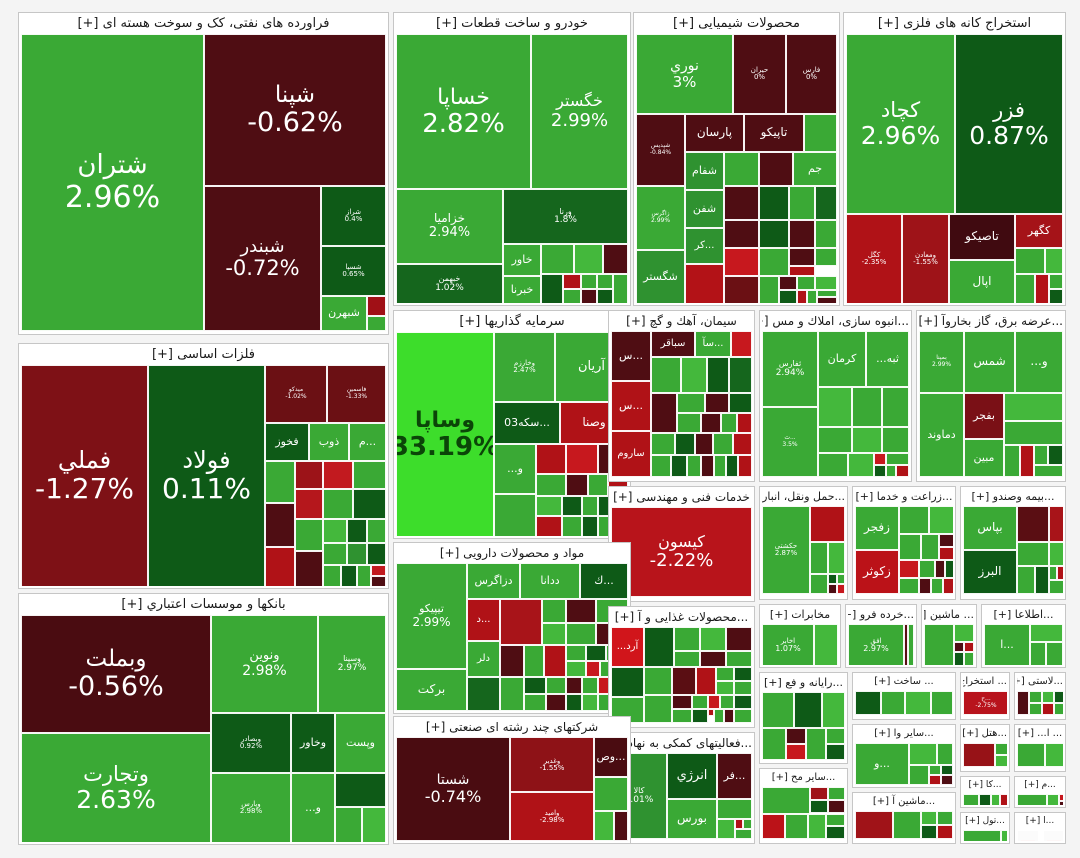 This screenshot has width=1080, height=858. I want to click on tile-khesapa: خساپا 2.82%, so click(463, 111).